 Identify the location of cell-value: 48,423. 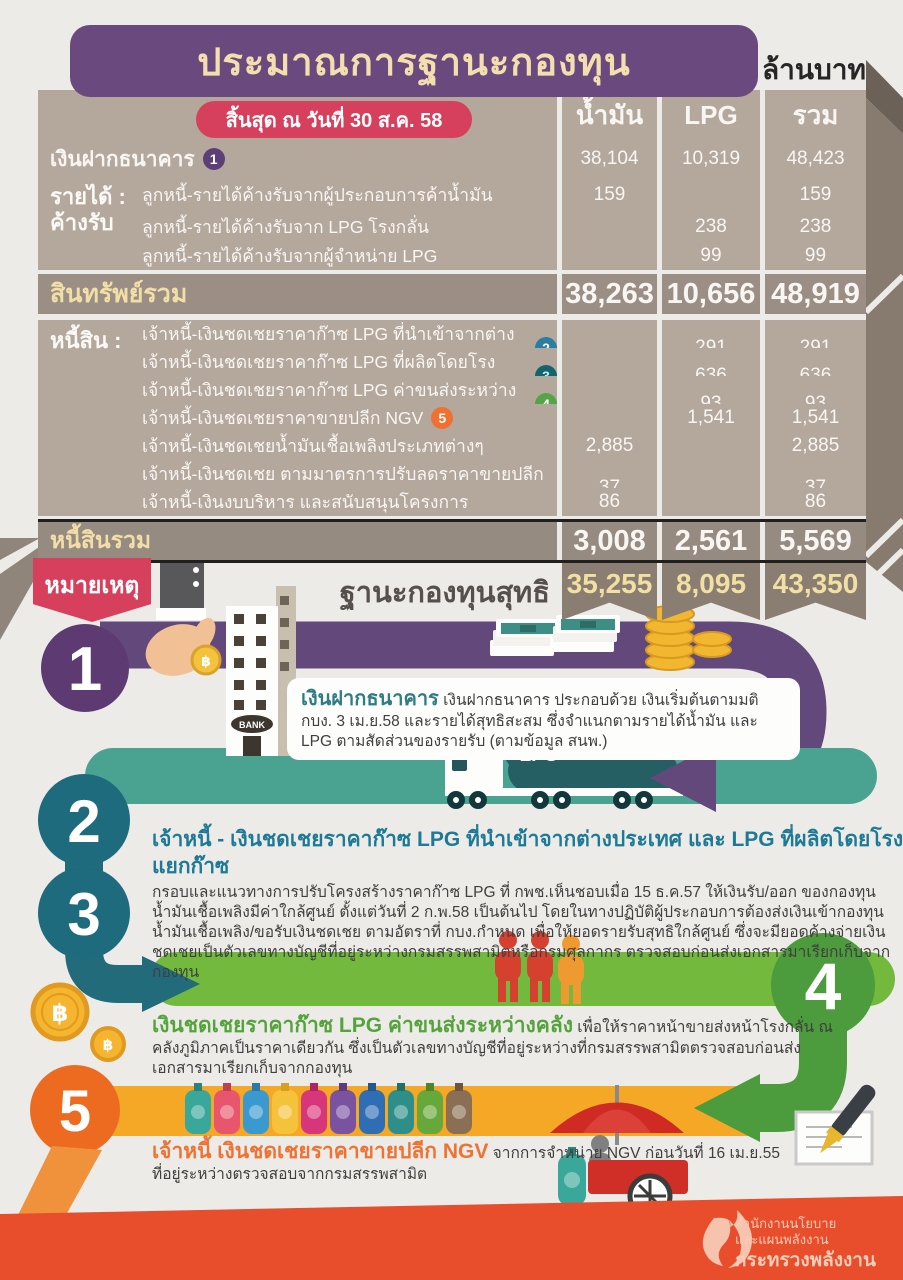
(815, 159).